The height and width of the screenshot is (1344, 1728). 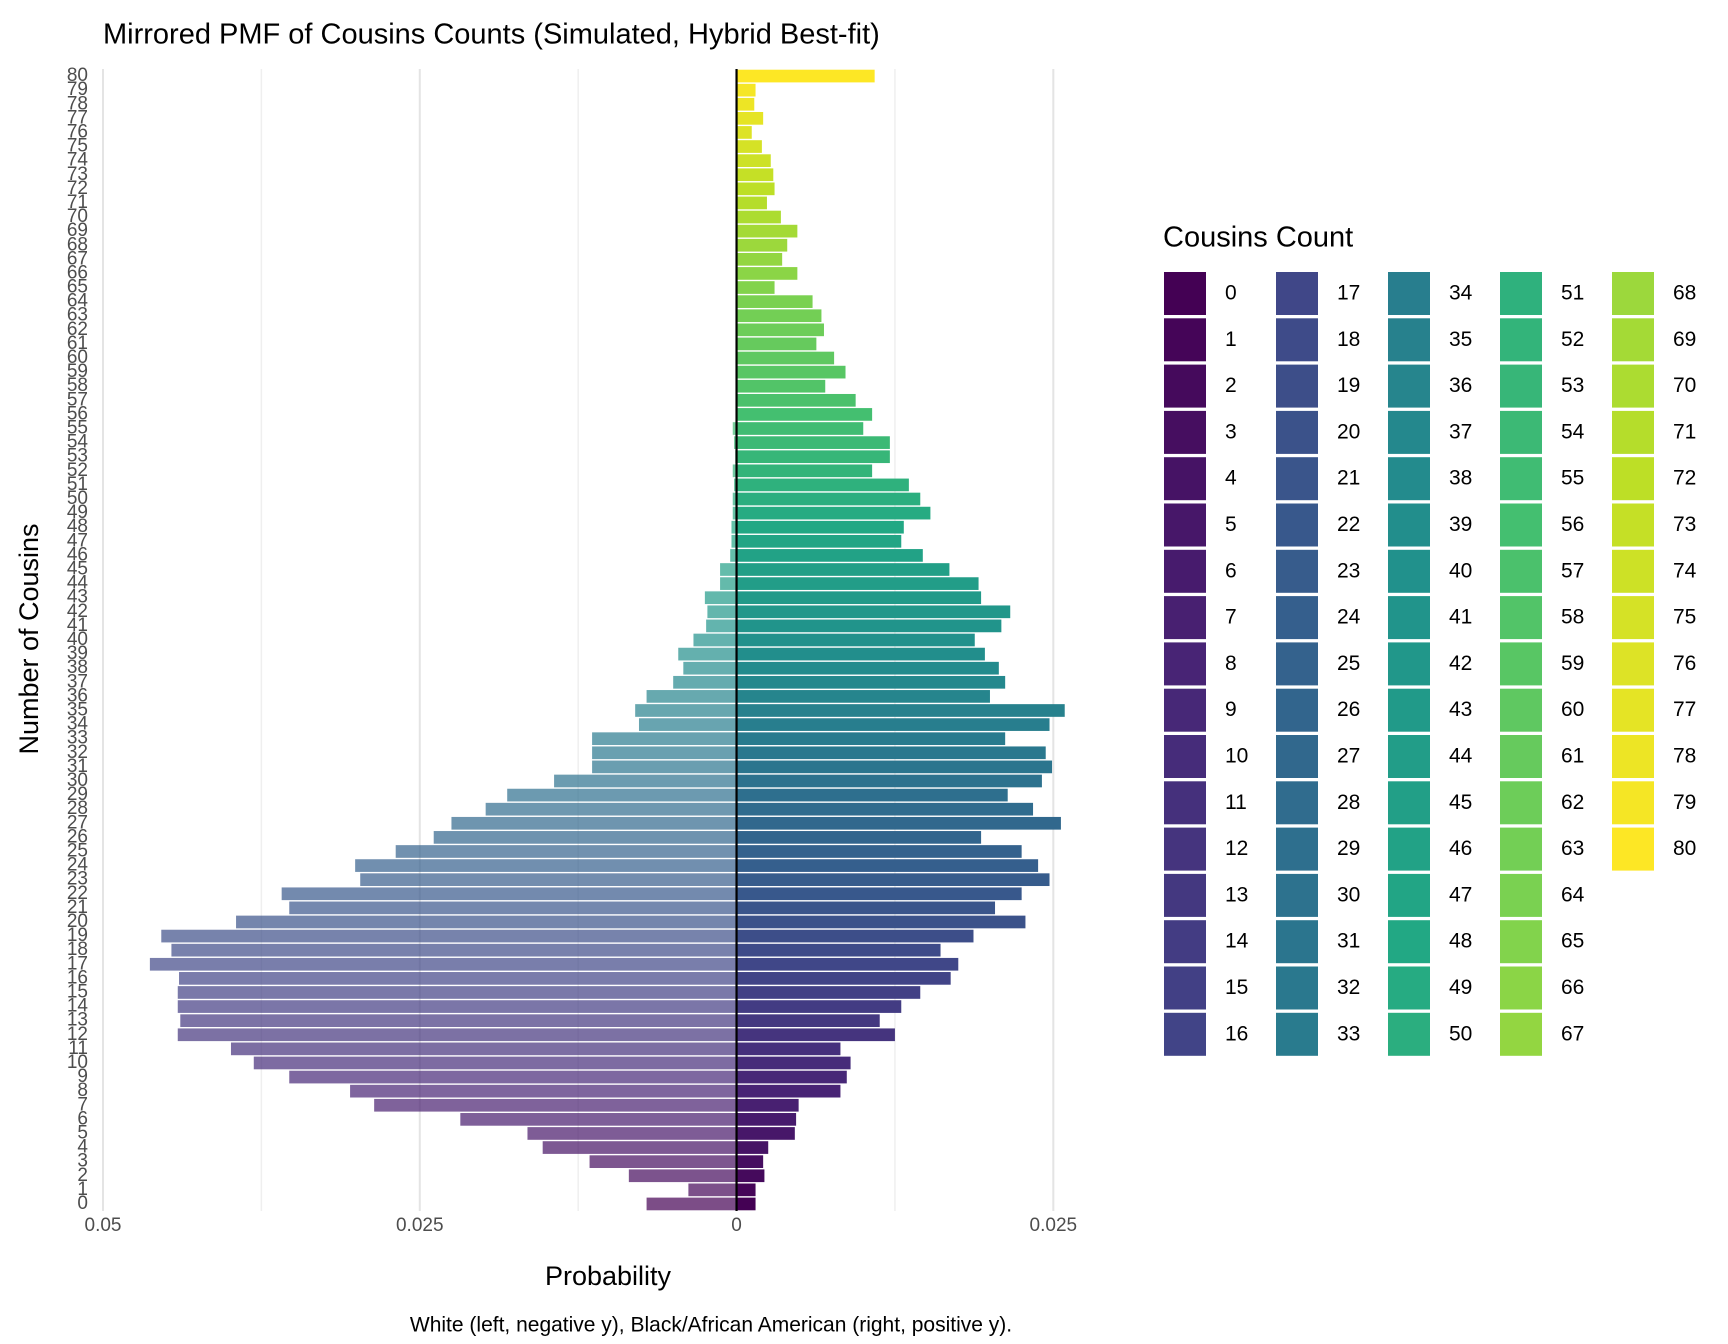 What do you see at coordinates (82, 1104) in the screenshot?
I see `y-tick-label: 7` at bounding box center [82, 1104].